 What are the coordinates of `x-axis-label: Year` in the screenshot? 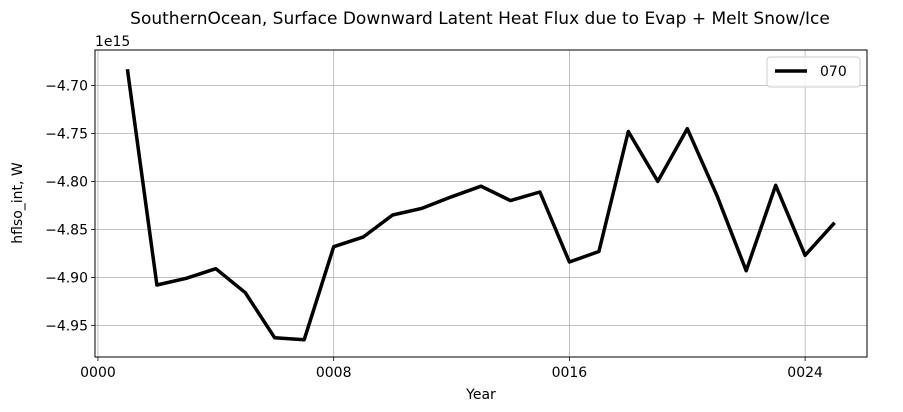 It's located at (480, 395).